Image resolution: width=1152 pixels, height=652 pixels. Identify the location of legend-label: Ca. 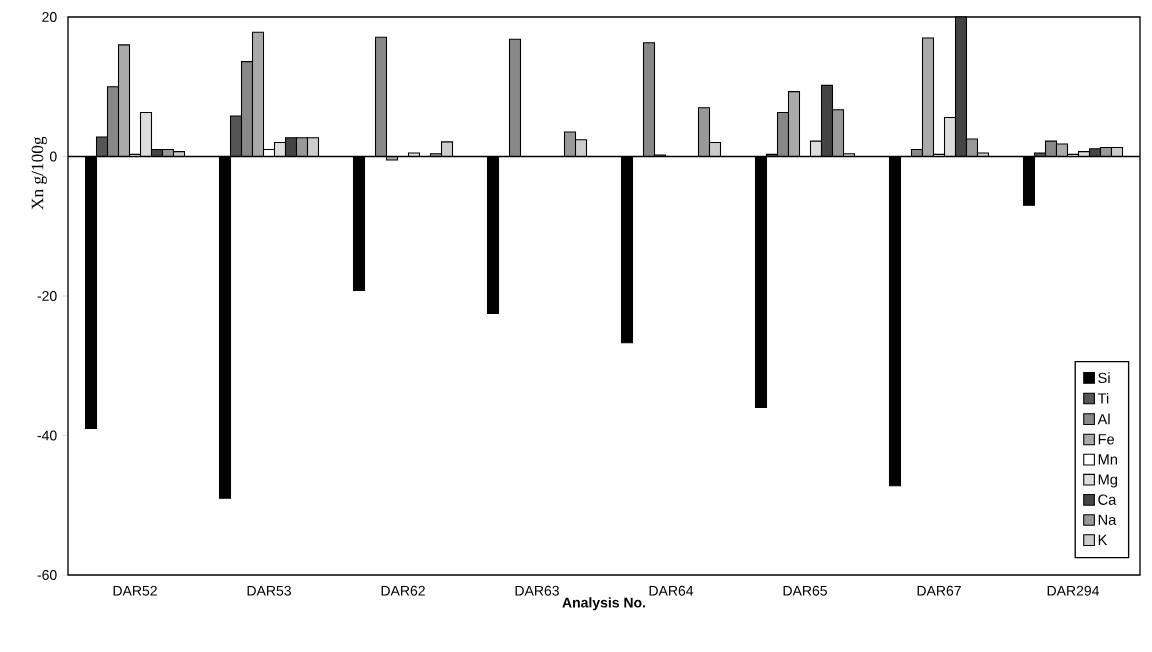
(1107, 499).